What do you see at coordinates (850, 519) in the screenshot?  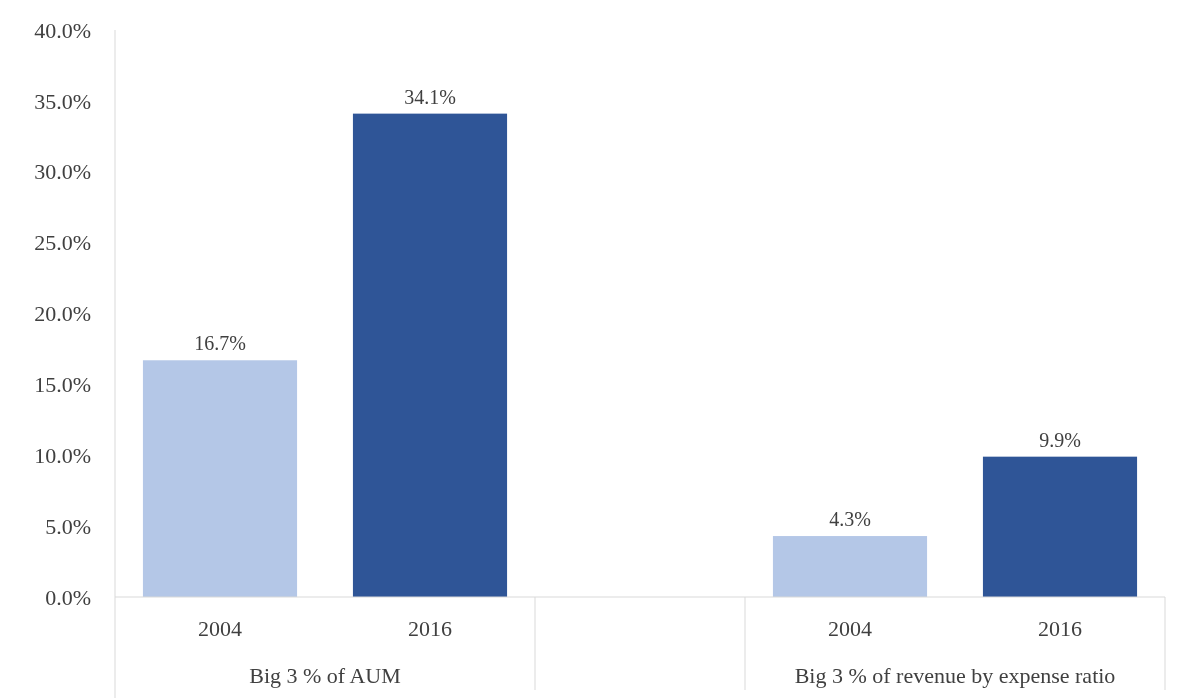 I see `data-label: 4.3%` at bounding box center [850, 519].